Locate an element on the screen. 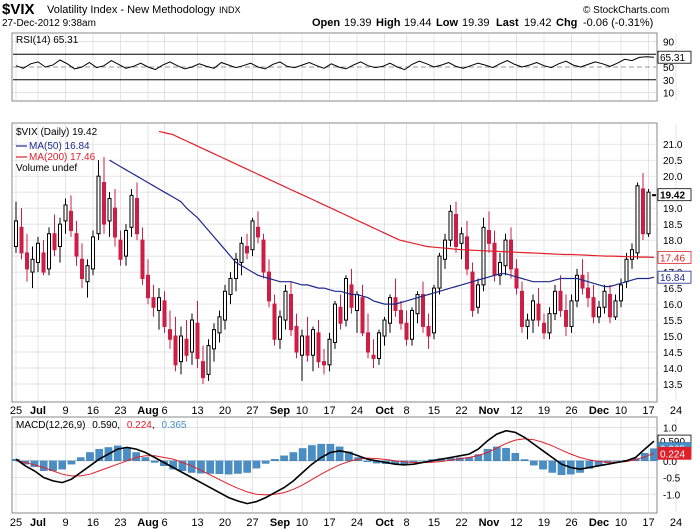  x-tick-label: 20 is located at coordinates (225, 411).